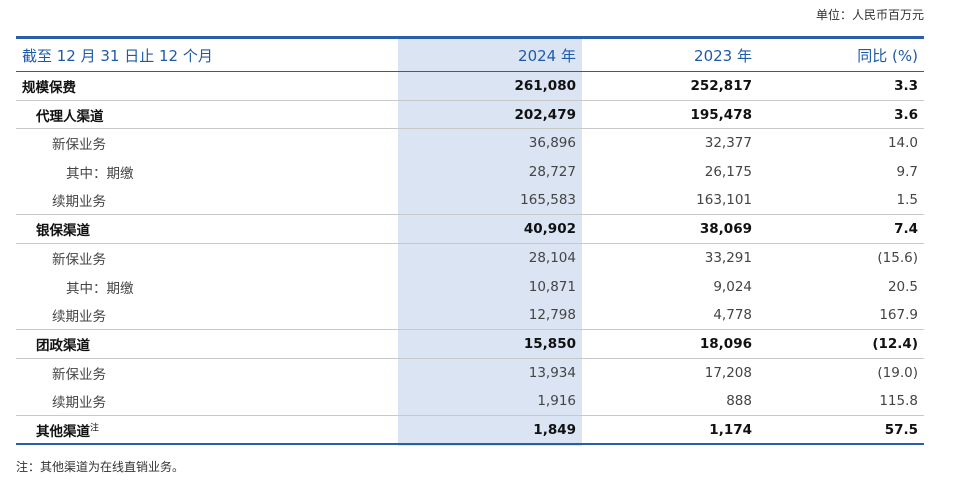 The height and width of the screenshot is (484, 960). I want to click on value-yoy: 20.5, so click(902, 286).